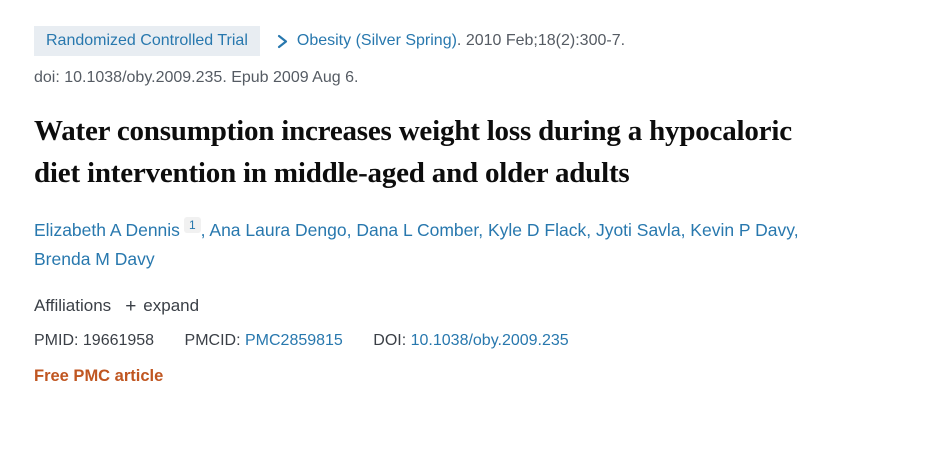 Image resolution: width=926 pixels, height=450 pixels. I want to click on doi-link: 10.1038/oby.2009.235, so click(489, 340).